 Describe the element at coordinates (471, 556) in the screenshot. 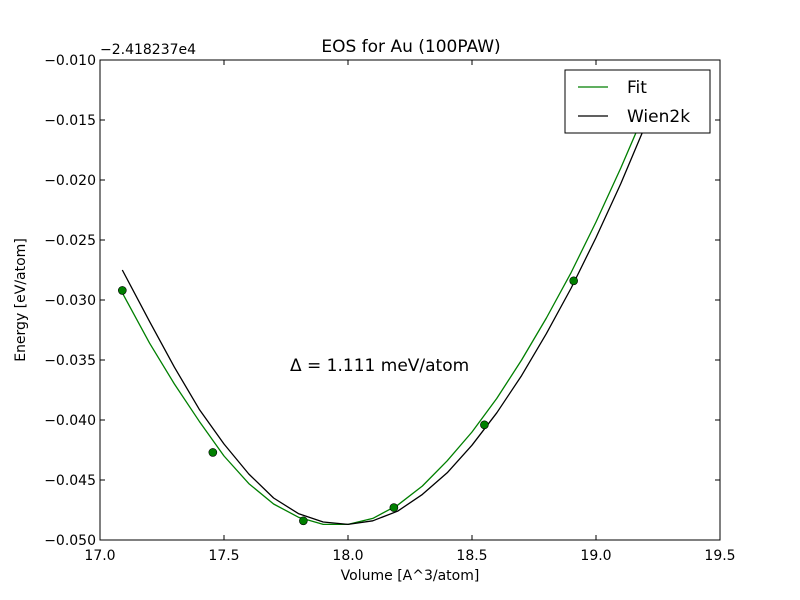

I see `x-tick-label: 18.5` at that location.